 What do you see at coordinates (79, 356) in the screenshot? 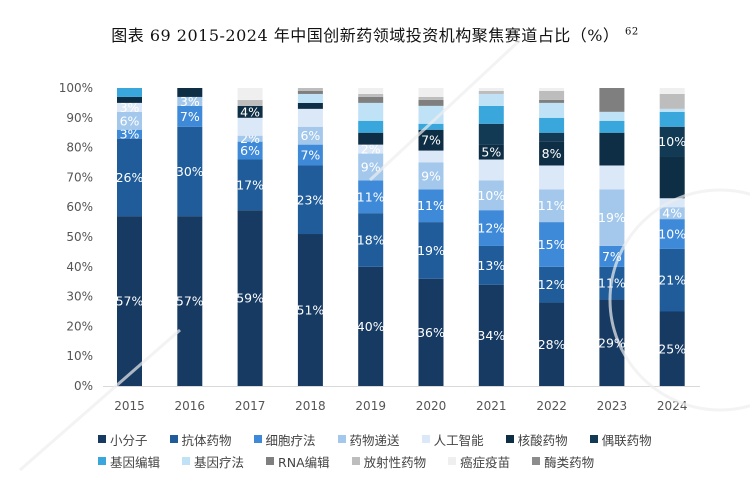
I see `y-tick-label: 10%` at bounding box center [79, 356].